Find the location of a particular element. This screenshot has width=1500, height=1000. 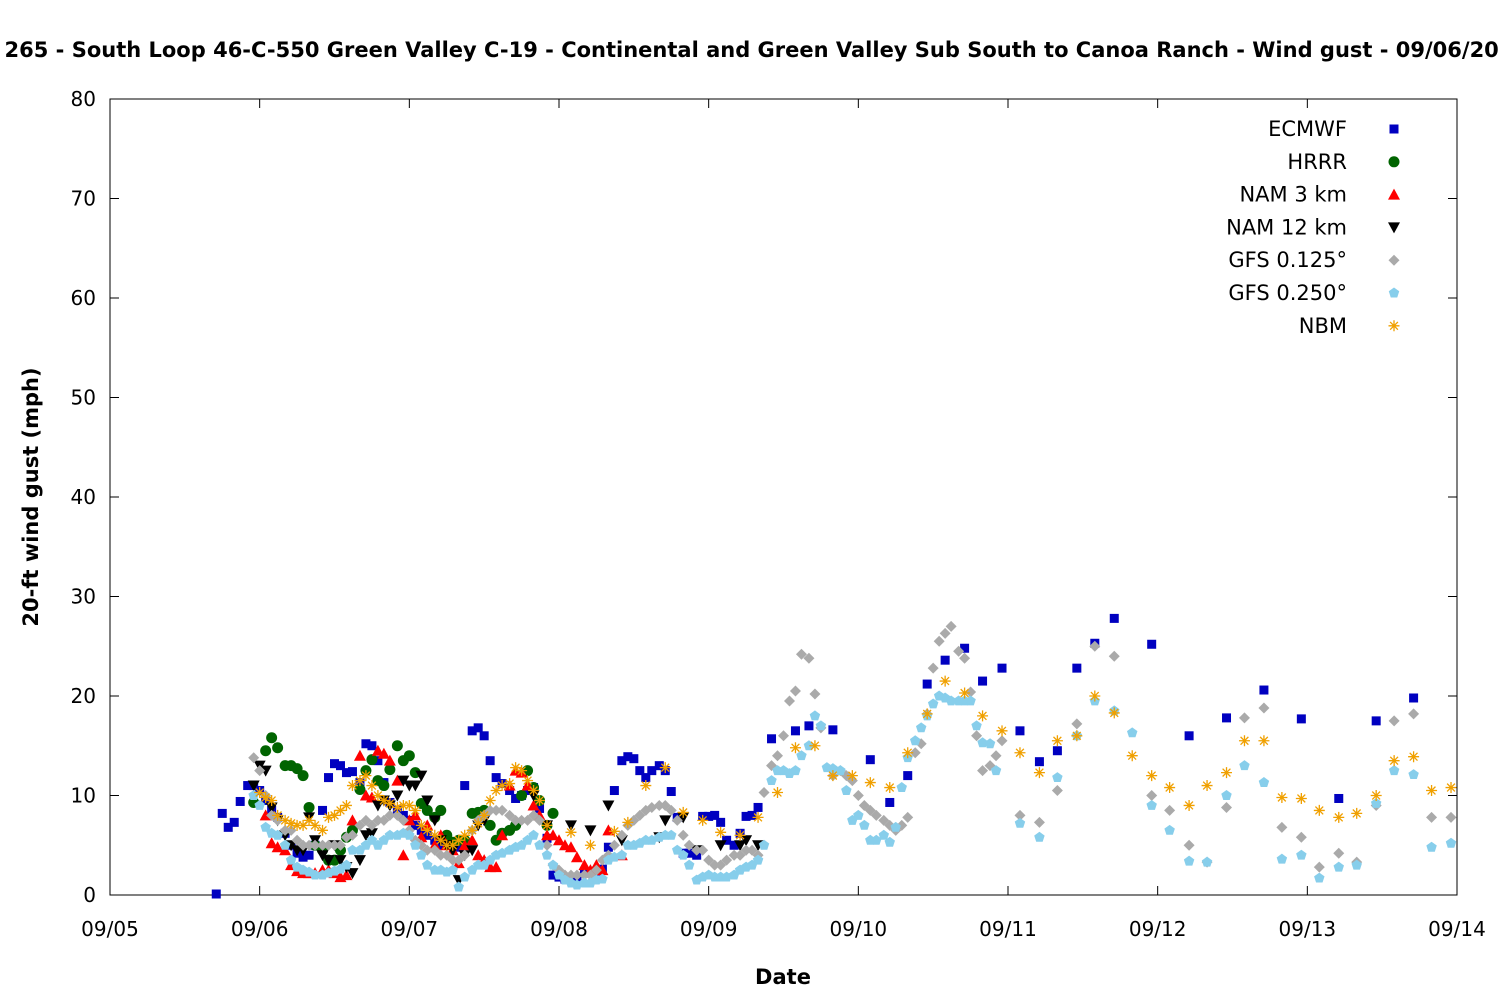

series-nbm is located at coordinates (855, 763).